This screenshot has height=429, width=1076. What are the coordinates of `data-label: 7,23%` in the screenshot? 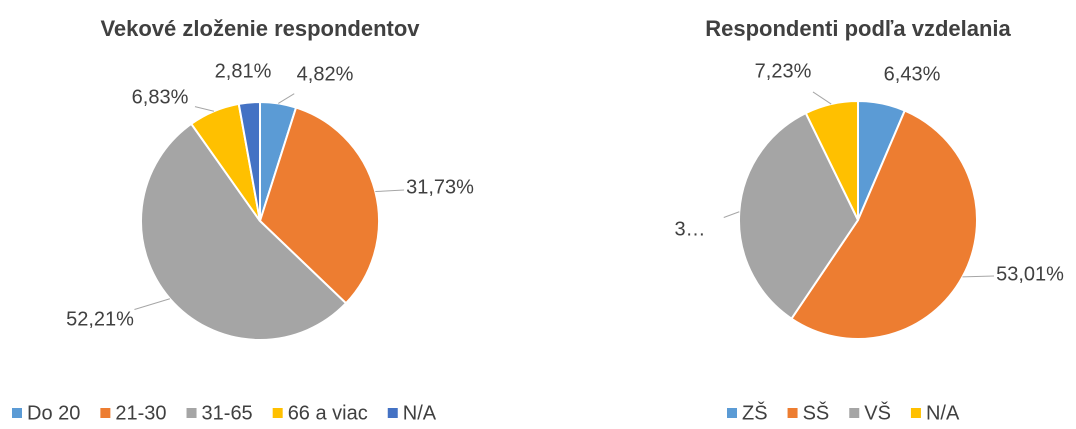 It's located at (783, 71).